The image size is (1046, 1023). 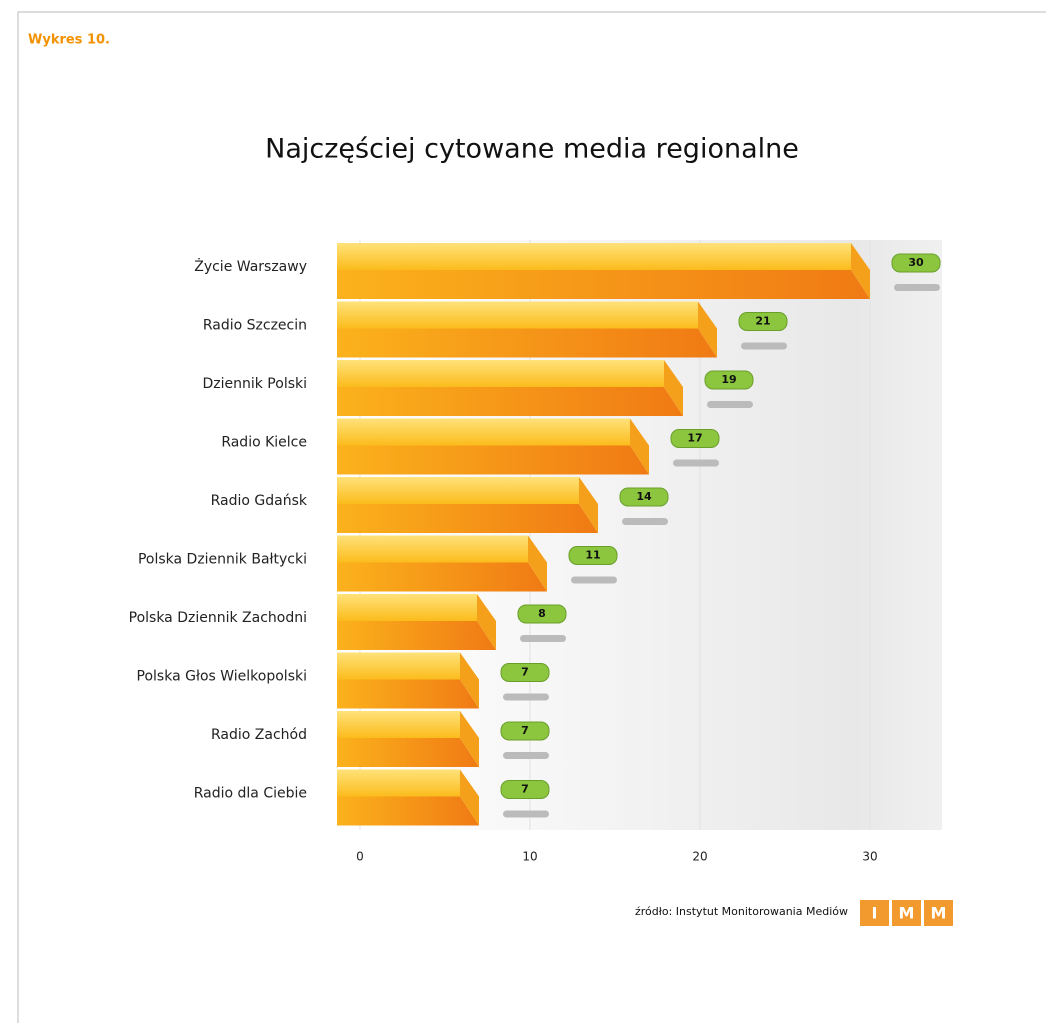 I want to click on y-tick-label: Radio Kielce, so click(x=264, y=443).